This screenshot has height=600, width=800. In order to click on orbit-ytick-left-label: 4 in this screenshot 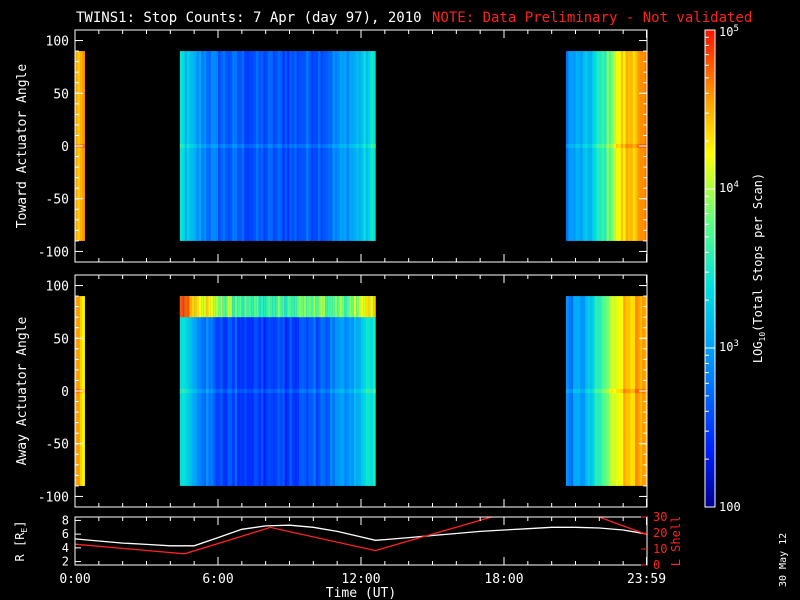, I will do `click(65, 548)`.